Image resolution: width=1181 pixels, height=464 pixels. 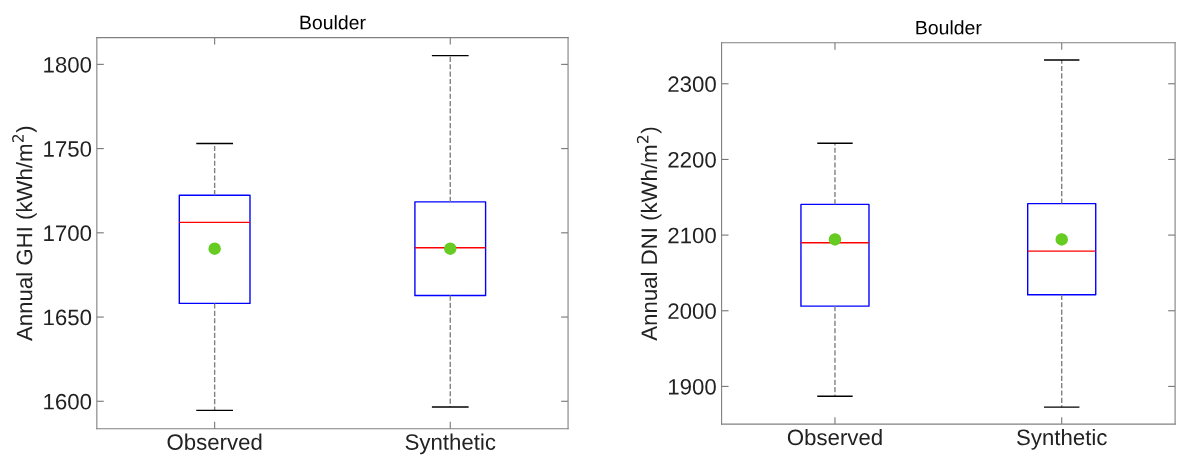 I want to click on y-tick-label: 1600, so click(x=68, y=401).